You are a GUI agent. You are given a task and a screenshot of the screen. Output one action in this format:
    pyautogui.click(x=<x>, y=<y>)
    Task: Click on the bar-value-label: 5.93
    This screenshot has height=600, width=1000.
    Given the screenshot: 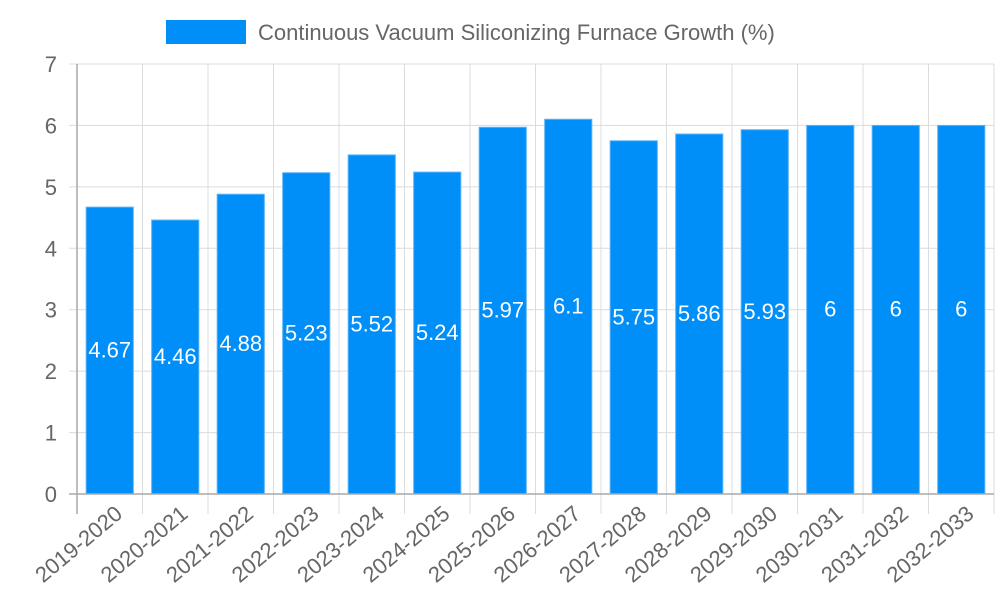 What is the action you would take?
    pyautogui.click(x=764, y=311)
    